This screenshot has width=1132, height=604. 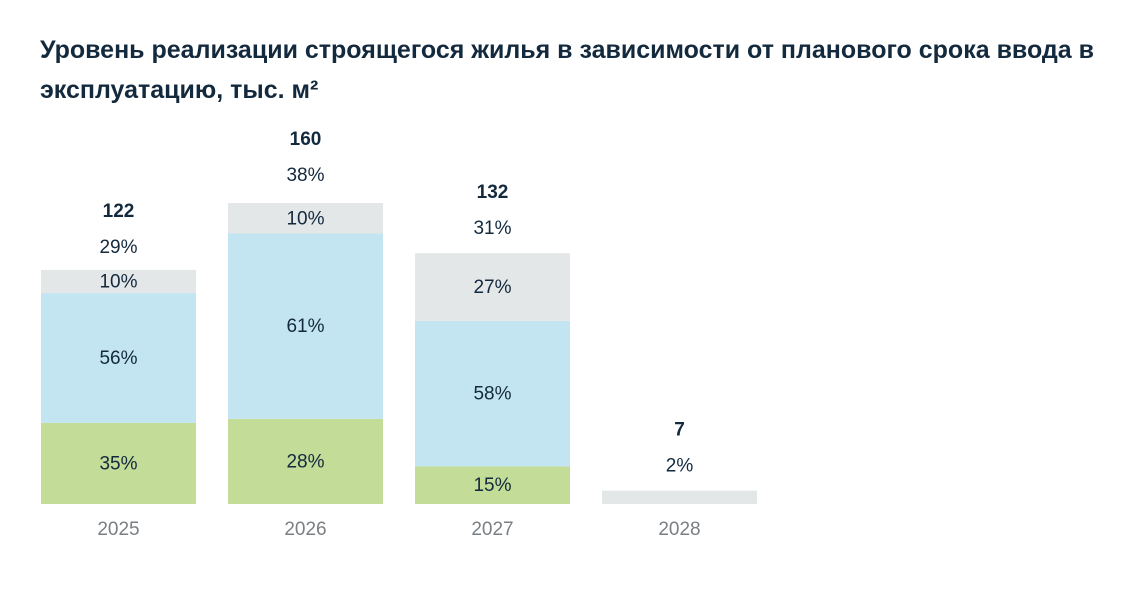 I want to click on segment-label: 56%, so click(x=118, y=358).